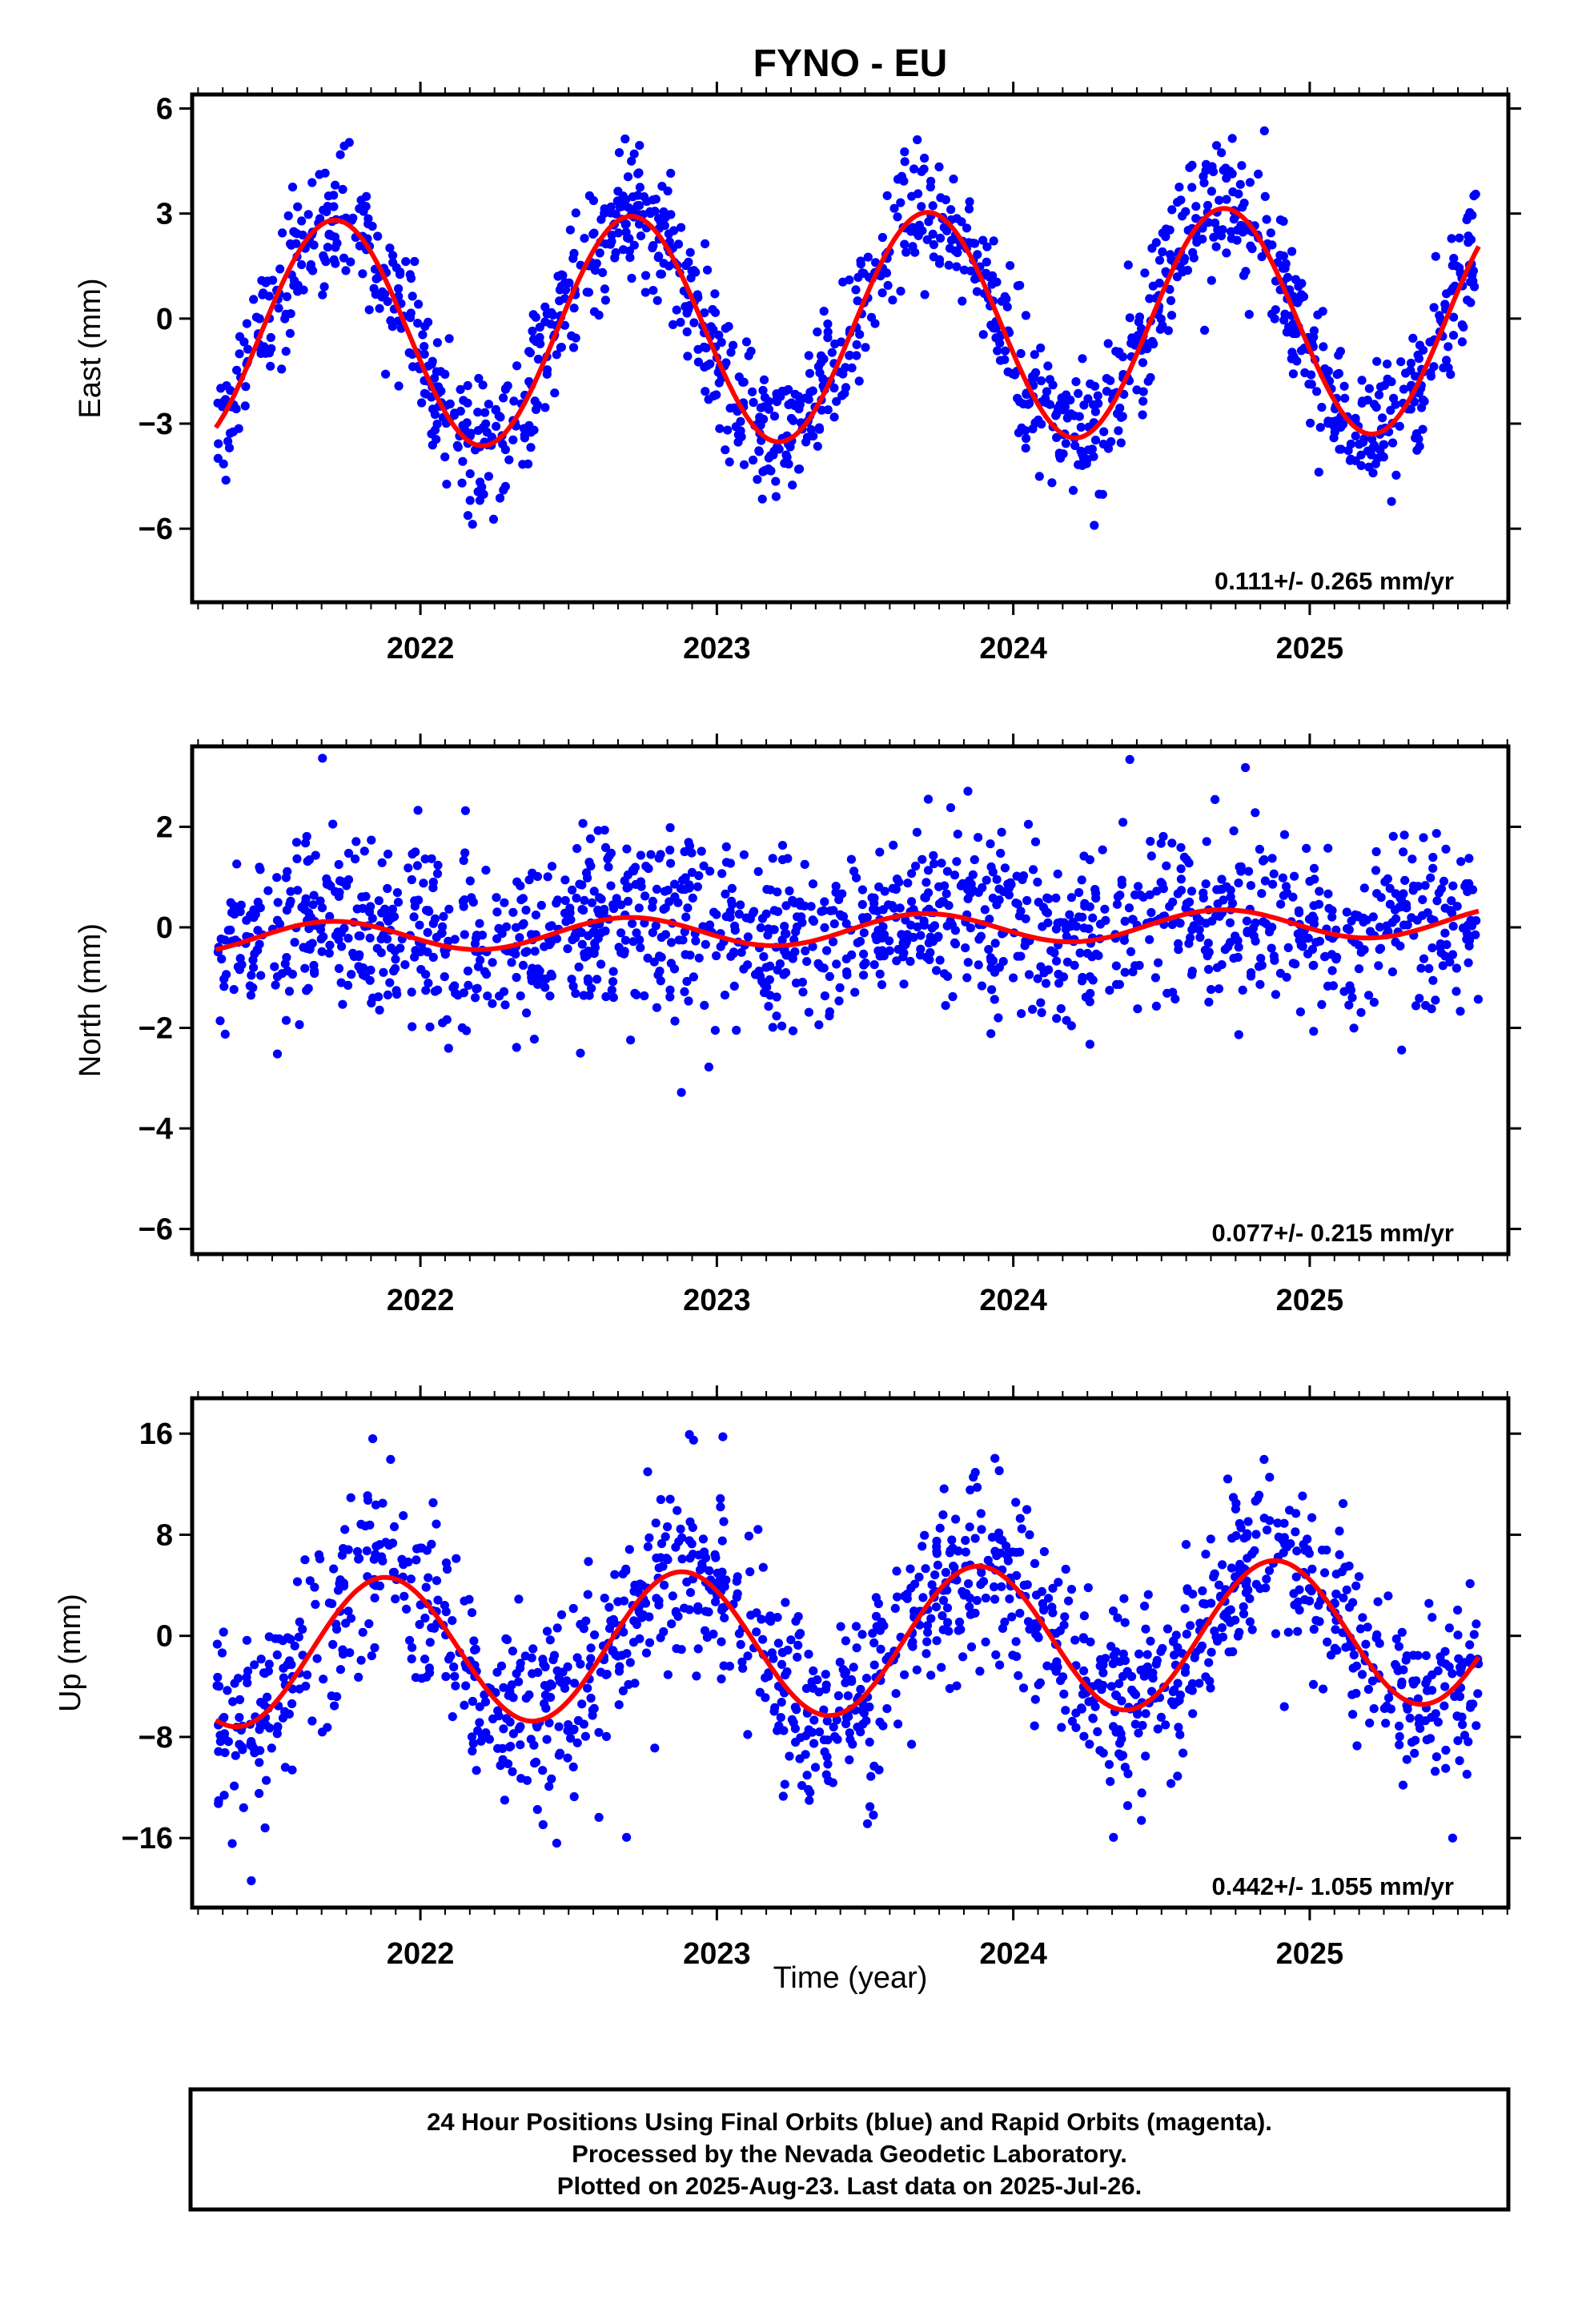 This screenshot has width=1582, height=2324. What do you see at coordinates (850, 1978) in the screenshot?
I see `x-axis-label: Time (year)` at bounding box center [850, 1978].